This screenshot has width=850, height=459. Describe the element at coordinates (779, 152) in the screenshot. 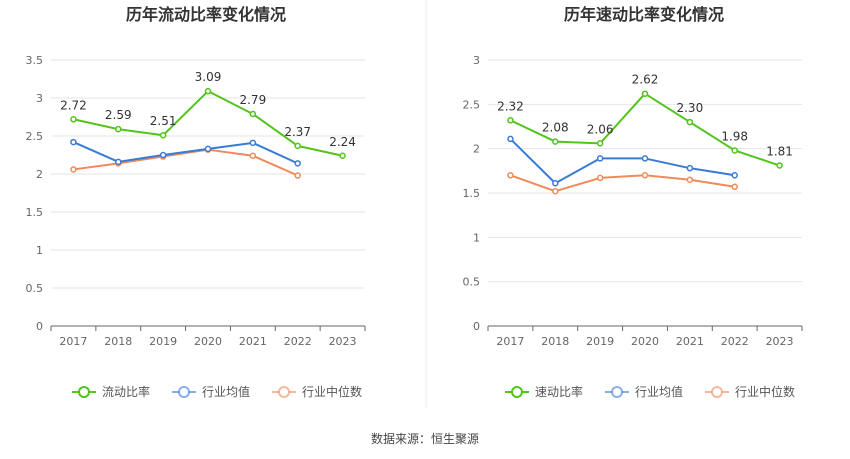

I see `data-label: 1.81` at that location.